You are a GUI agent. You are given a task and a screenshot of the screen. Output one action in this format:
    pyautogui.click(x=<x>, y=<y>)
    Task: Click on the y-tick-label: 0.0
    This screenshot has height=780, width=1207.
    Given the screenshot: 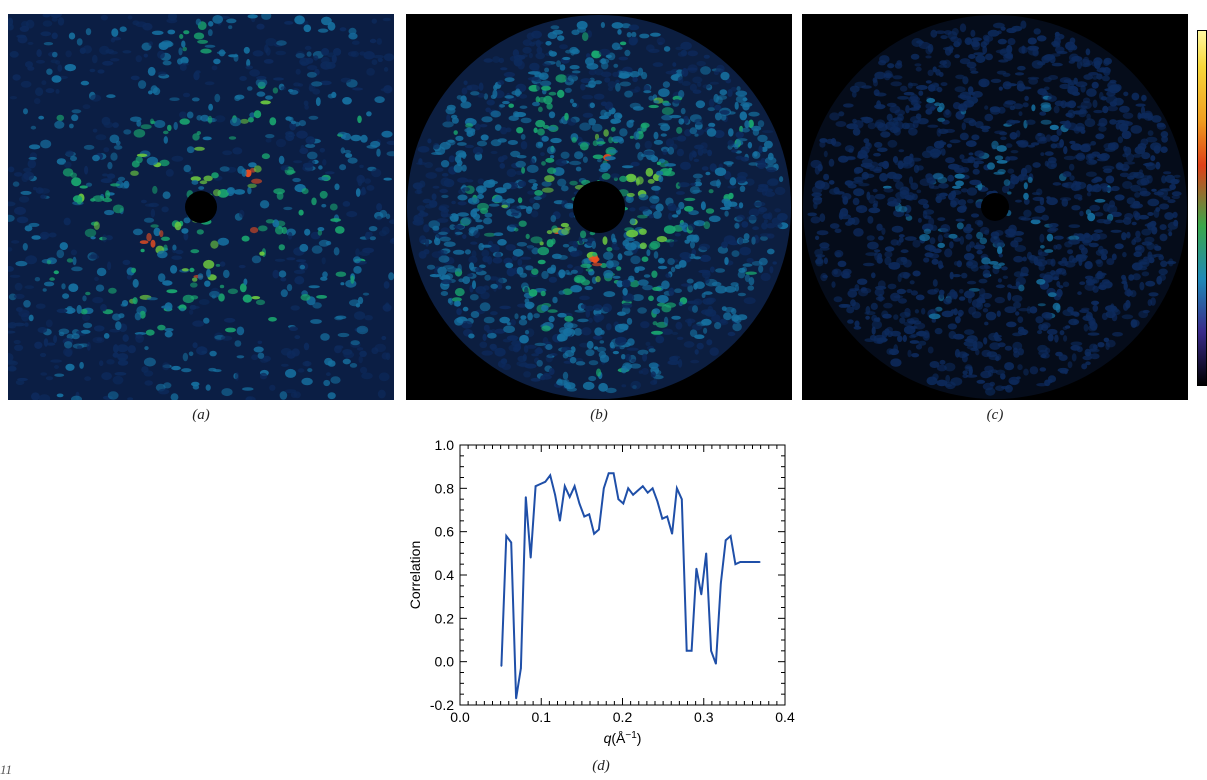 What is the action you would take?
    pyautogui.click(x=445, y=662)
    